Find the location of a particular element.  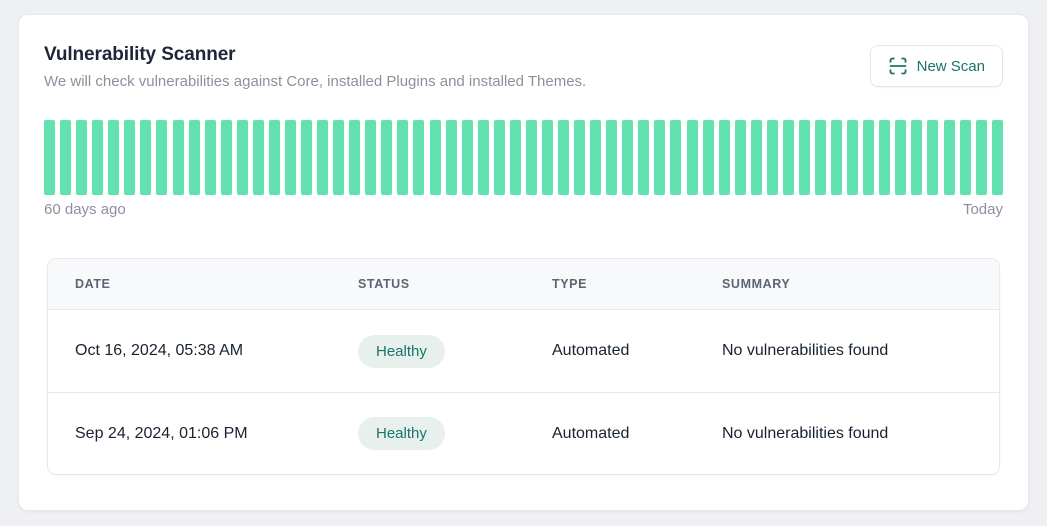

page-title: Vulnerability Scanner is located at coordinates (140, 54).